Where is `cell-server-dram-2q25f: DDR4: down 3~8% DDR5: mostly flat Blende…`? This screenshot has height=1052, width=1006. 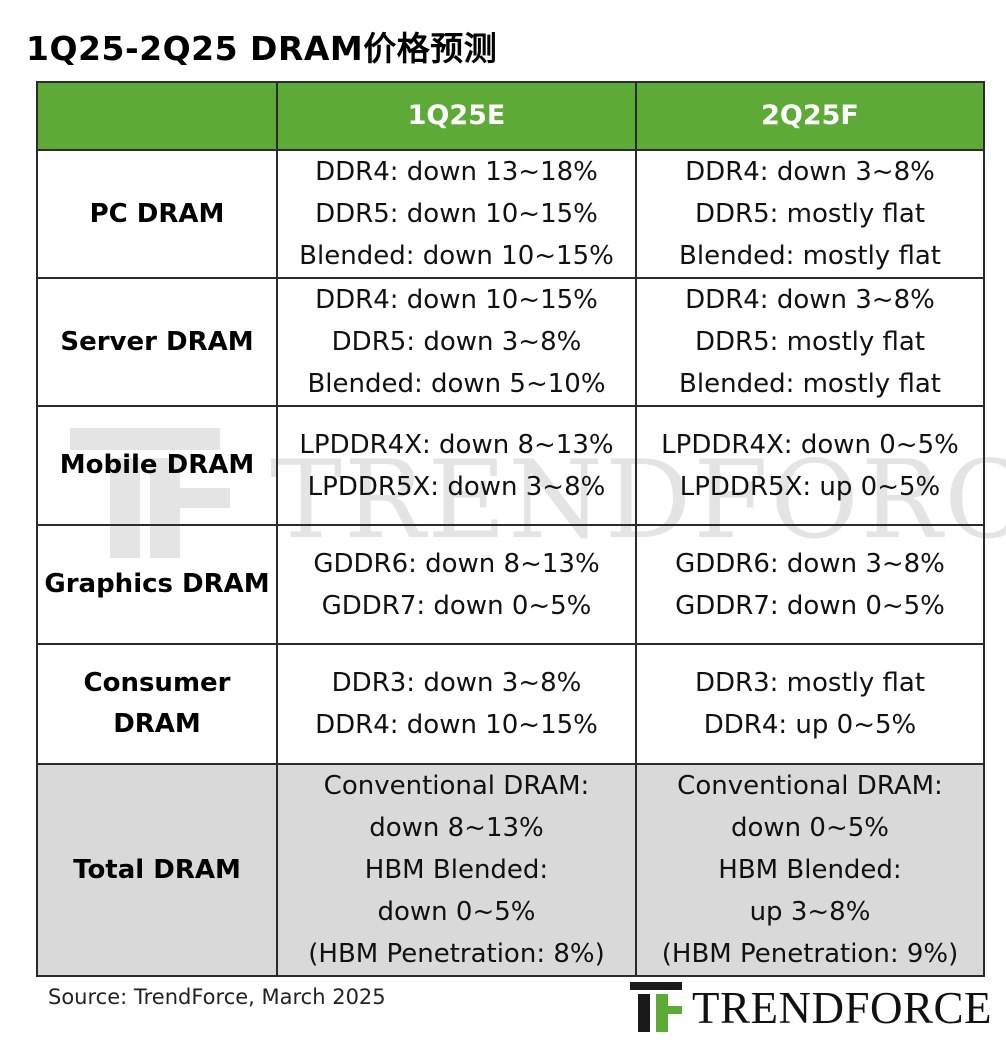 cell-server-dram-2q25f: DDR4: down 3~8% DDR5: mostly flat Blende… is located at coordinates (810, 342).